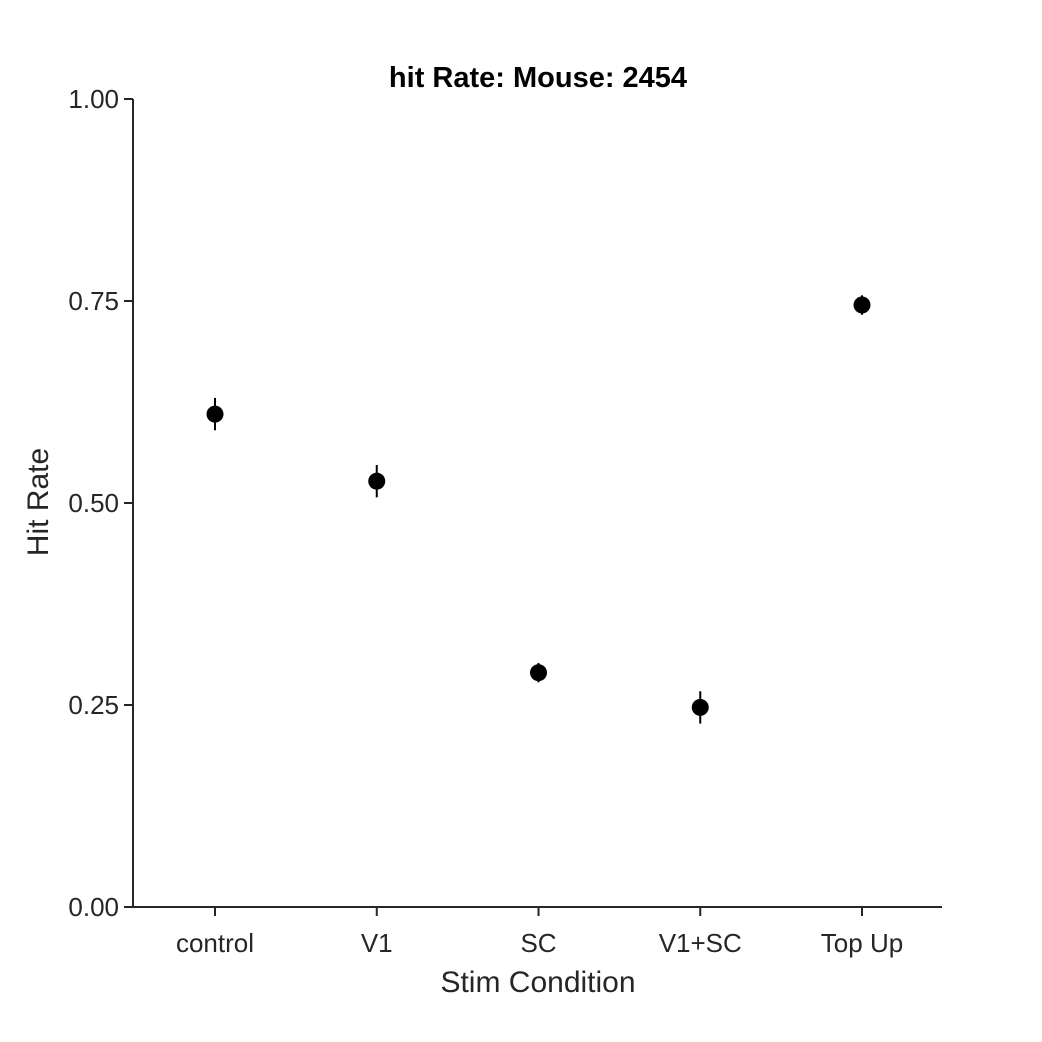  What do you see at coordinates (538, 943) in the screenshot?
I see `x-tick-label: SC` at bounding box center [538, 943].